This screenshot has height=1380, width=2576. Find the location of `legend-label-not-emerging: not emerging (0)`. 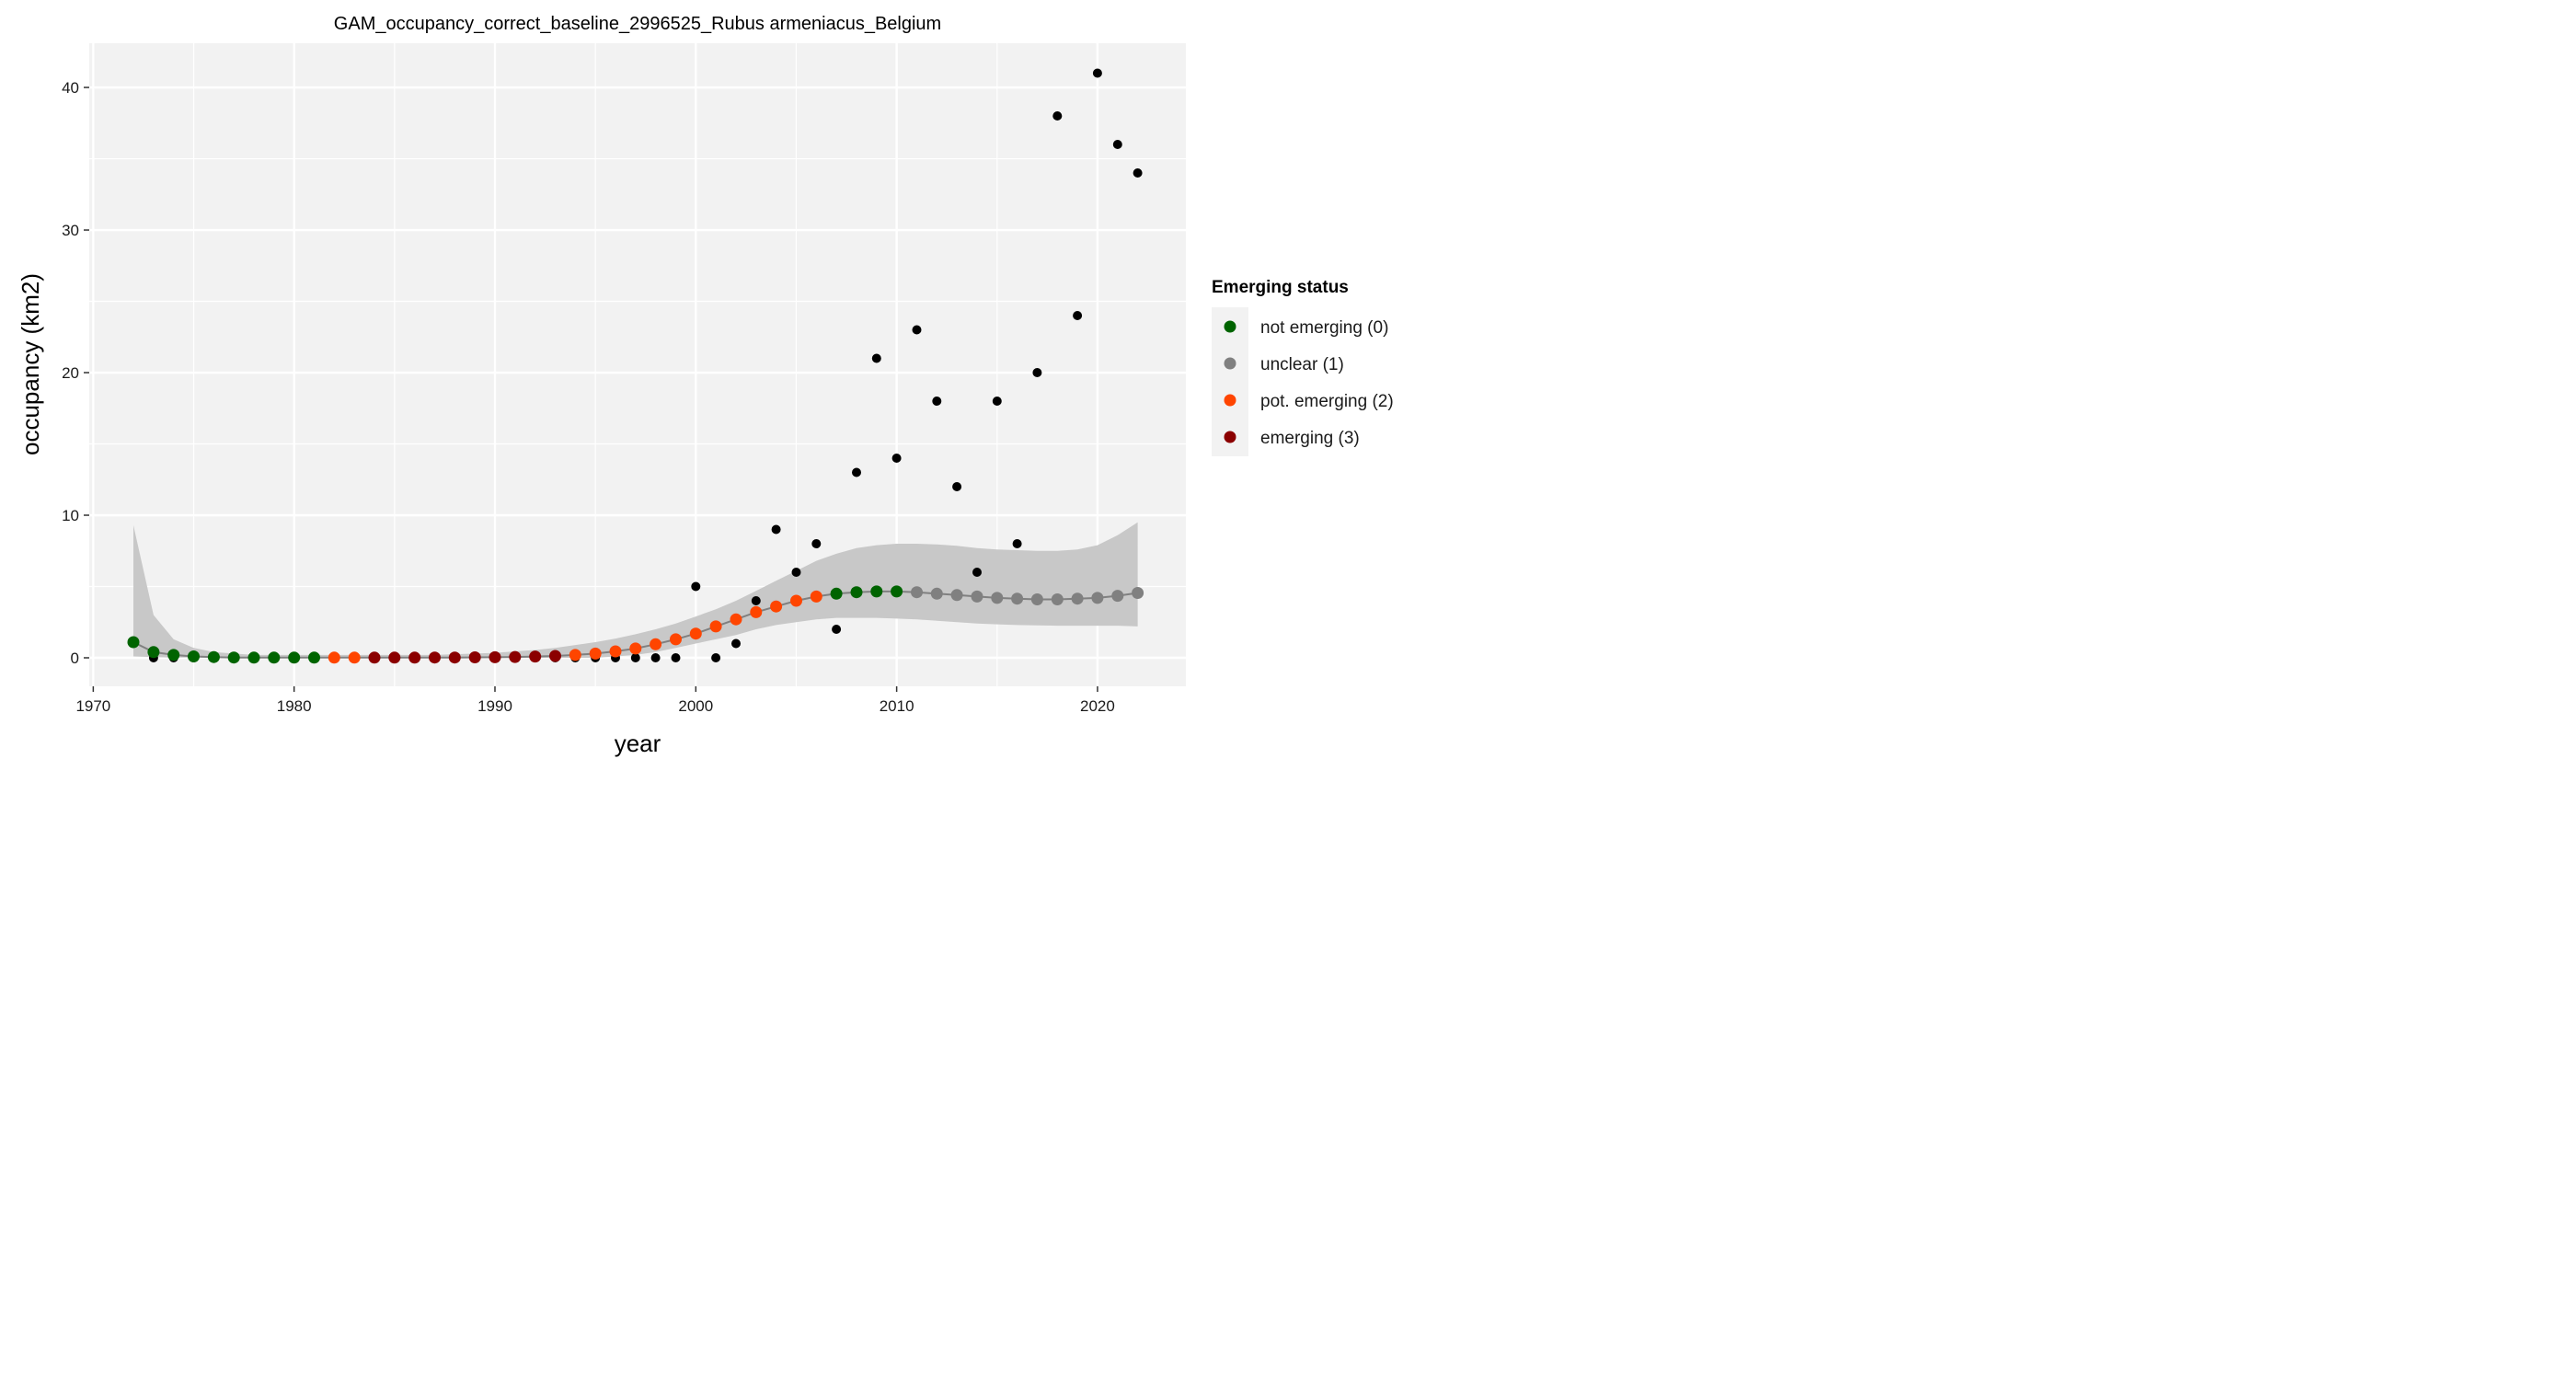

legend-label-not-emerging: not emerging (0) is located at coordinates (1324, 328).